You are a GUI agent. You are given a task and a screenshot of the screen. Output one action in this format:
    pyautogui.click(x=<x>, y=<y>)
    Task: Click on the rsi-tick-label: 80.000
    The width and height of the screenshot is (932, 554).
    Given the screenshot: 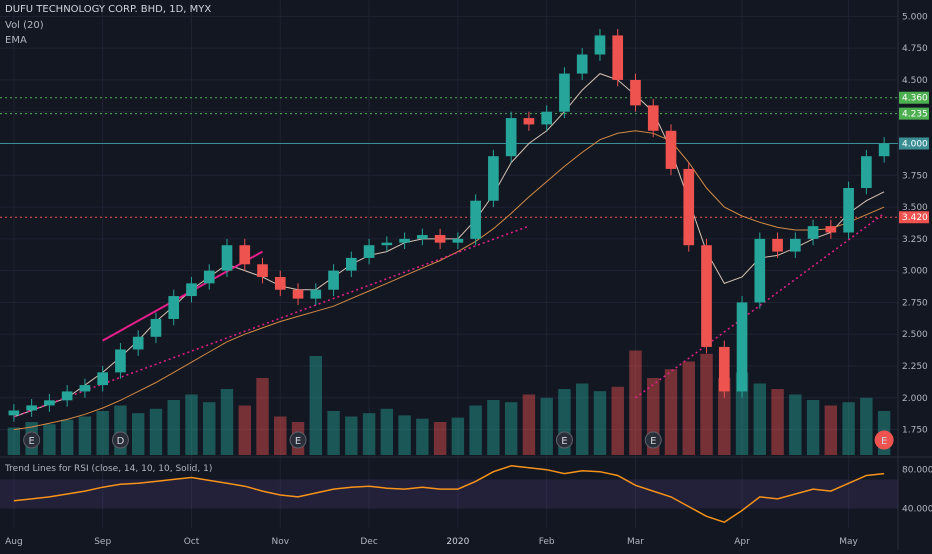 What is the action you would take?
    pyautogui.click(x=917, y=471)
    